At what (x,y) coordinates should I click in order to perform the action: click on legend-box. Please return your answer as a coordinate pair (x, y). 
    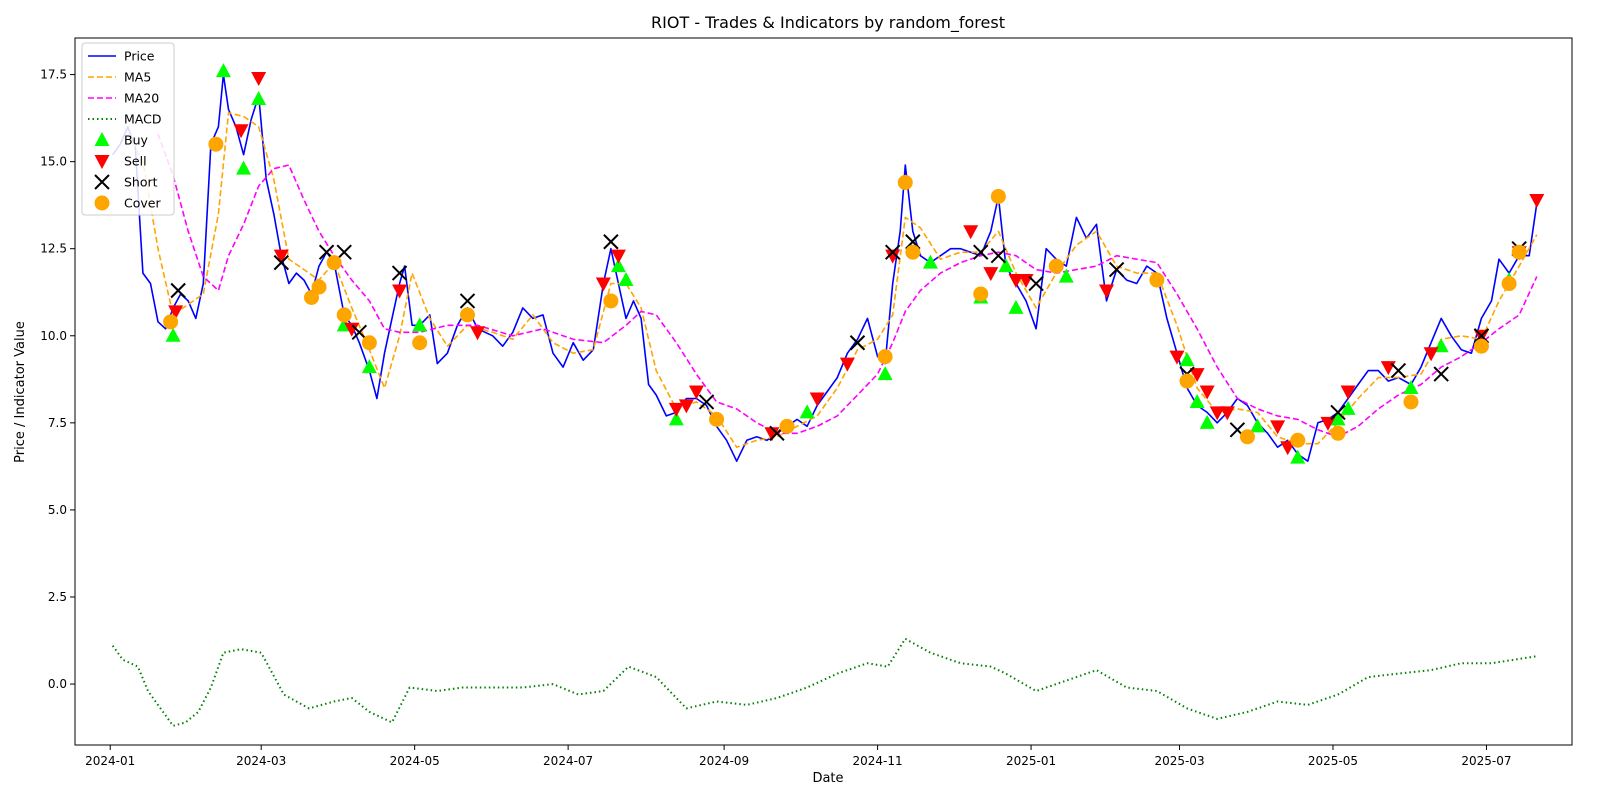
    Looking at the image, I should click on (128, 129).